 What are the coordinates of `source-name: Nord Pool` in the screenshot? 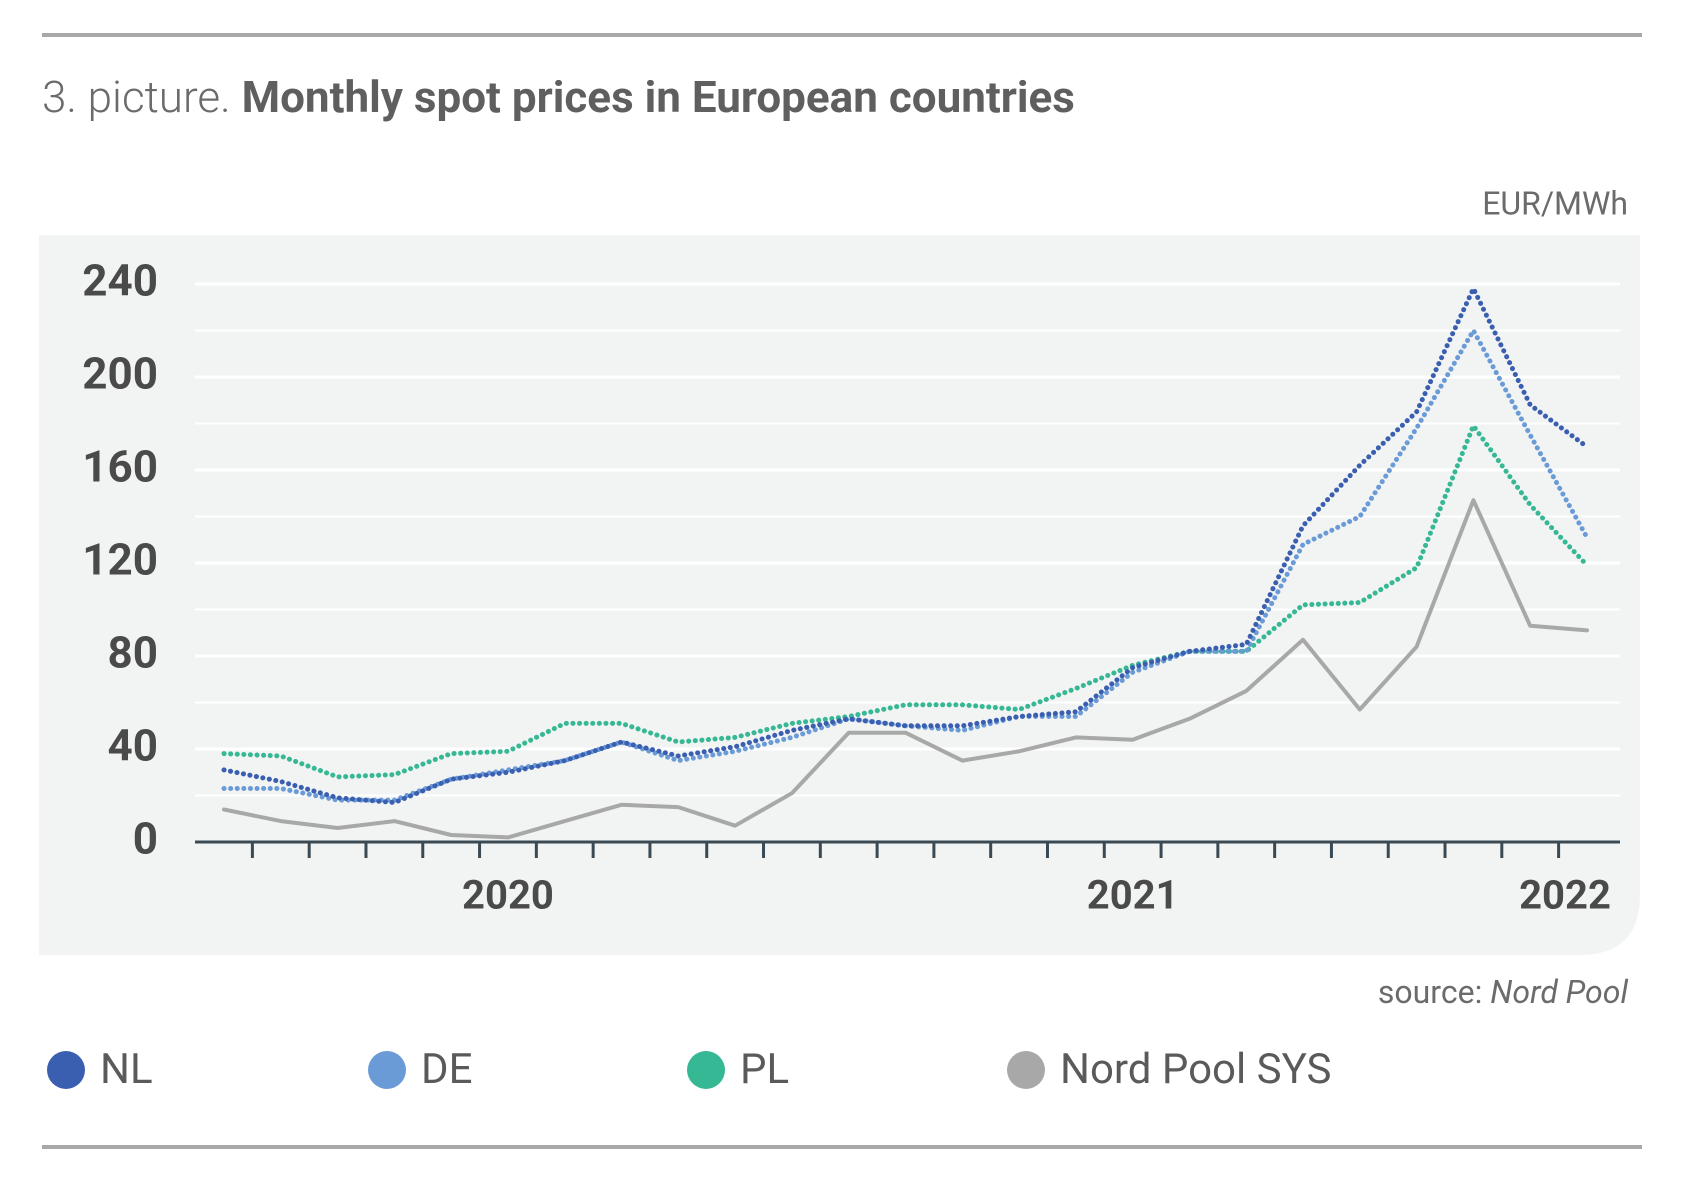 It's located at (1559, 992).